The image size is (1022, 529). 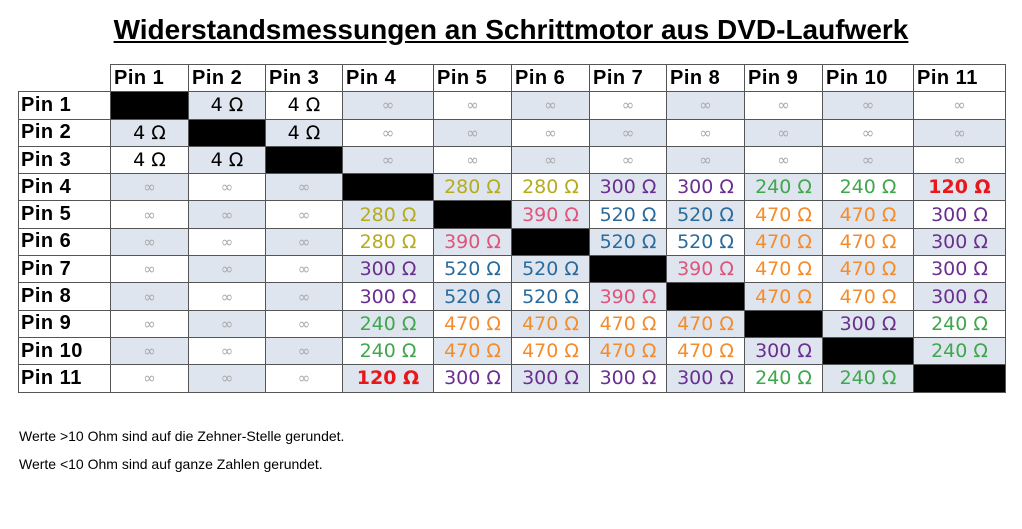 I want to click on column-header: Pin 8, so click(x=705, y=78).